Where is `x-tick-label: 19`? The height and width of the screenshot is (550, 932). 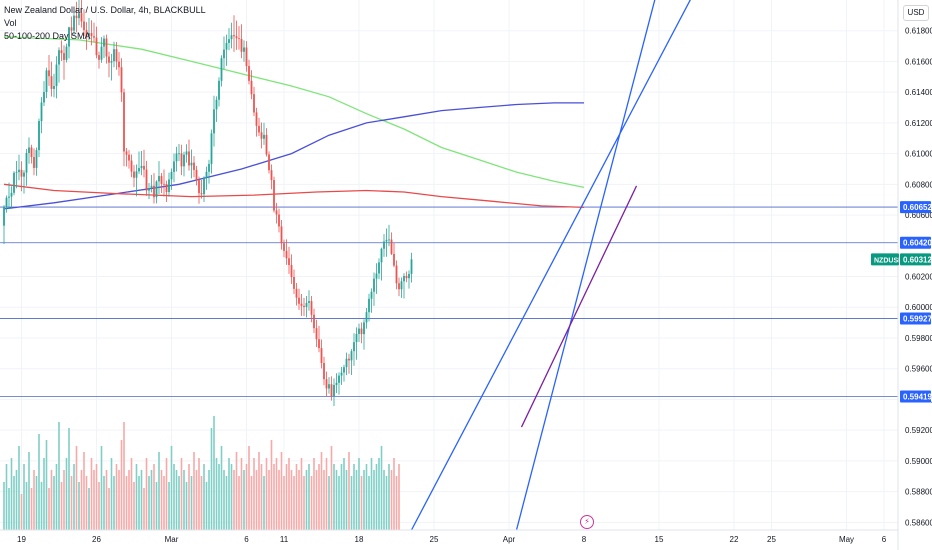 x-tick-label: 19 is located at coordinates (21, 539).